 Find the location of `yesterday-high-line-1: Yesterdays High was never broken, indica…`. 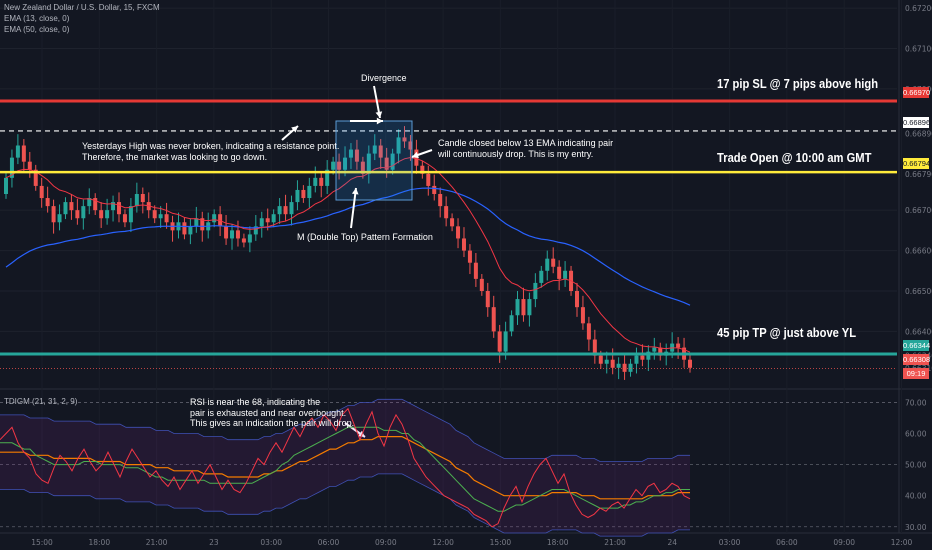

yesterday-high-line-1: Yesterdays High was never broken, indica… is located at coordinates (211, 146).